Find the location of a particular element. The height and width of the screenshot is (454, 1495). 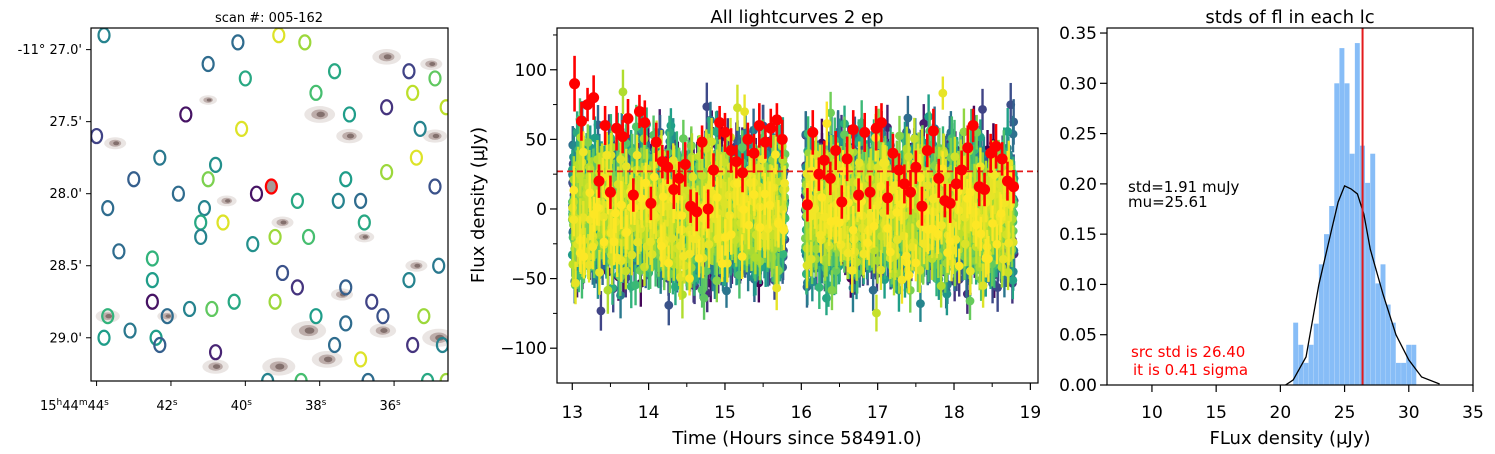

lc-x-tick-label: 16 is located at coordinates (801, 413).